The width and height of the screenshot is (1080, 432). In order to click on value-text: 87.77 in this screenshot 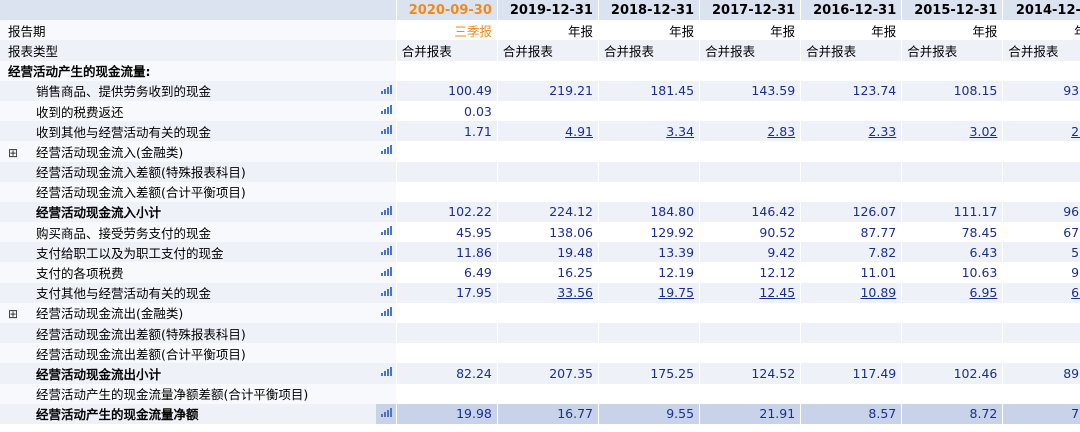, I will do `click(878, 232)`.